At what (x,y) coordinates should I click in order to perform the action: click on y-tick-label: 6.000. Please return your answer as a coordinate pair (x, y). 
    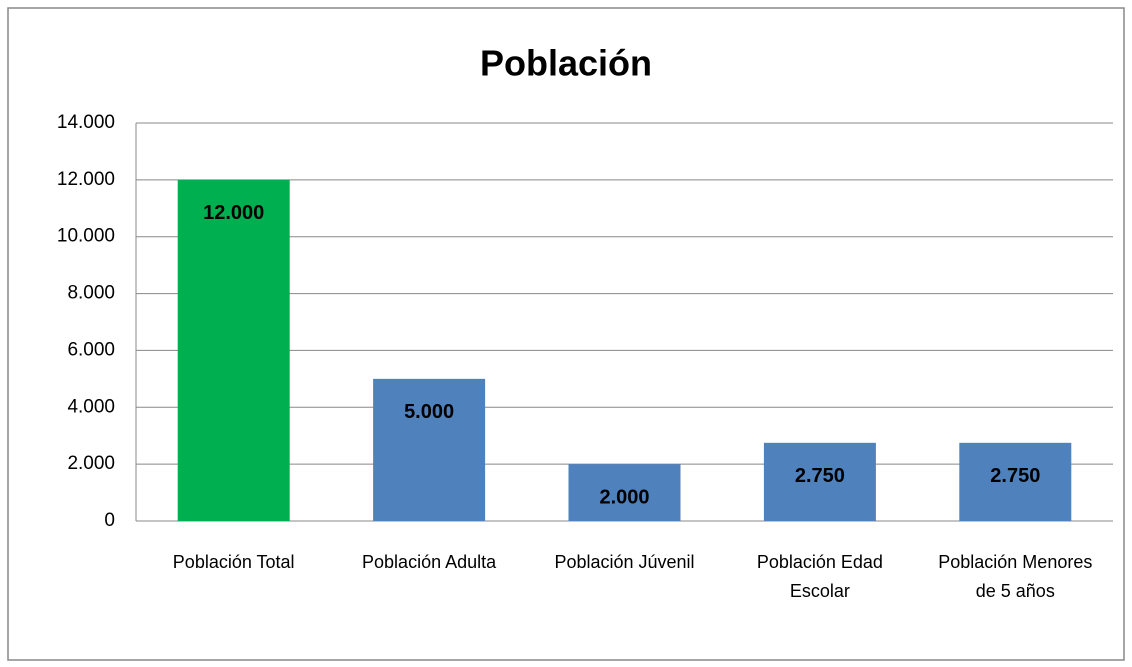
    Looking at the image, I should click on (91, 349).